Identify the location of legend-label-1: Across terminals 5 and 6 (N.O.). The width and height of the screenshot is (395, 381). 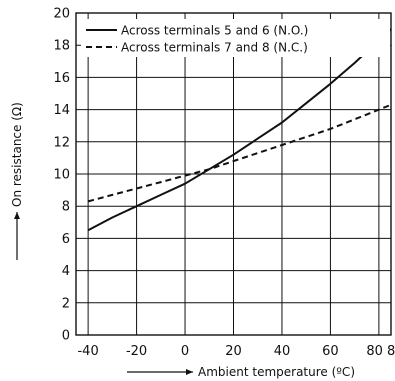
(214, 31).